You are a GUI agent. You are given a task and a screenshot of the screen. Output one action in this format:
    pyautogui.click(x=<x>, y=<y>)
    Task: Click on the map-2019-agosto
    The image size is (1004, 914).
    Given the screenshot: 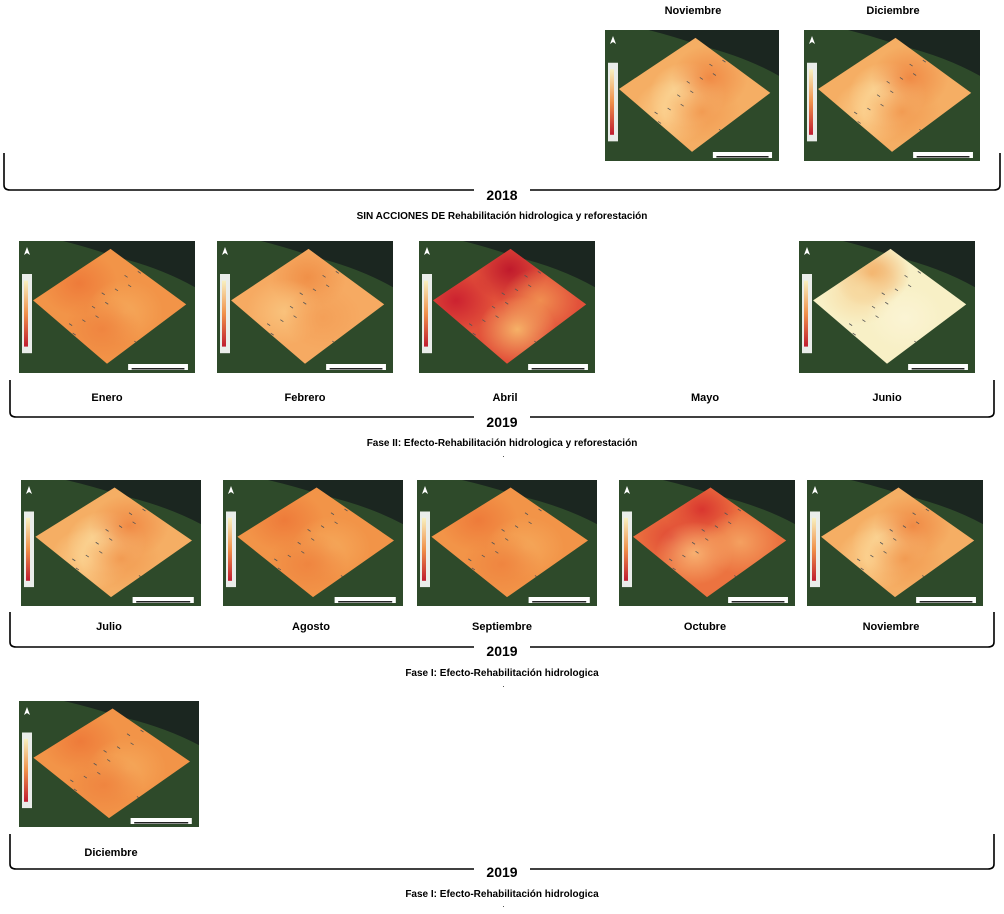 What is the action you would take?
    pyautogui.click(x=313, y=546)
    